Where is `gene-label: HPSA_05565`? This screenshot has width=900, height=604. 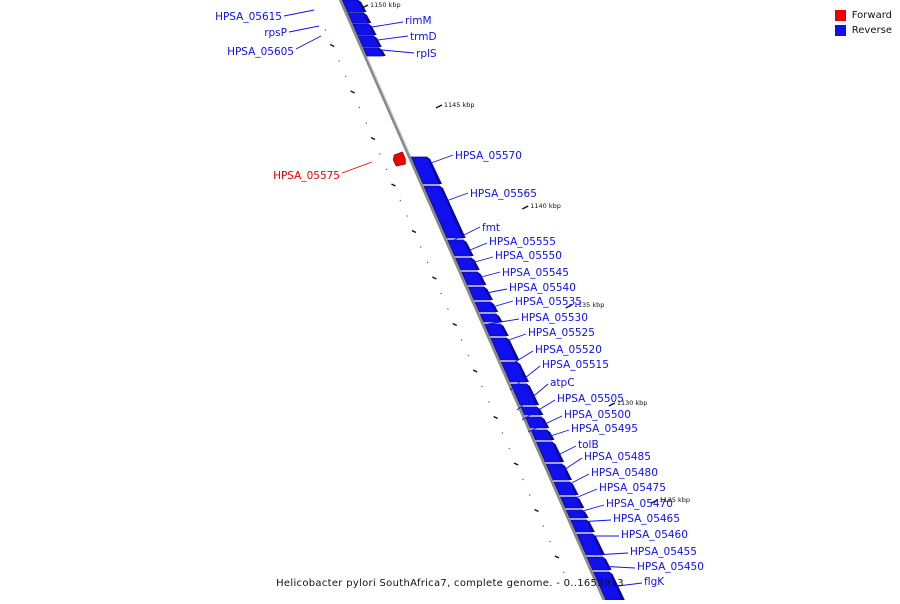 gene-label: HPSA_05565 is located at coordinates (503, 194).